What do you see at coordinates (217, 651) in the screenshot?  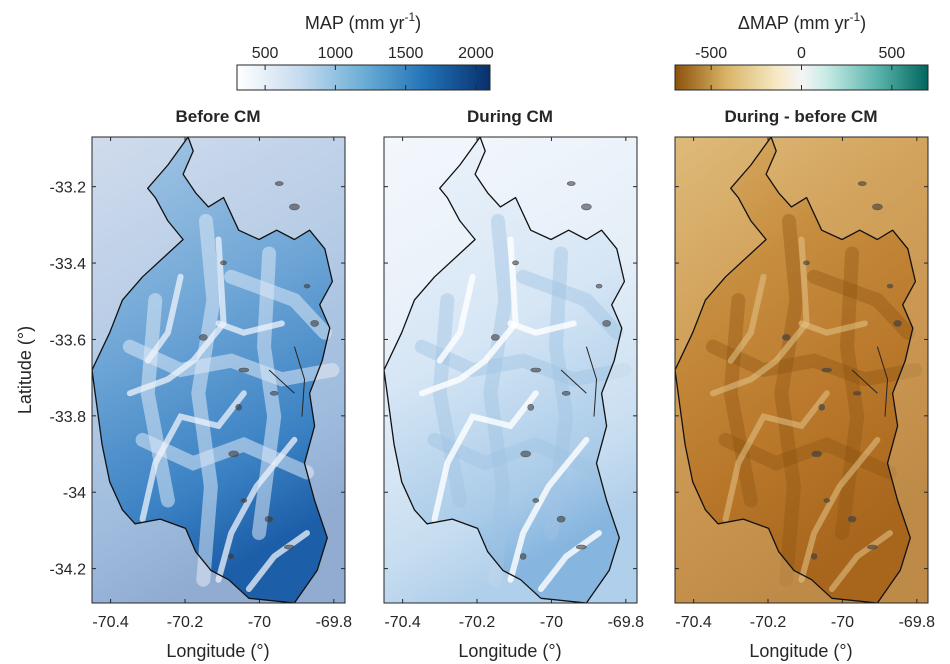 I see `xlabel-panel-1: Longitude (°)` at bounding box center [217, 651].